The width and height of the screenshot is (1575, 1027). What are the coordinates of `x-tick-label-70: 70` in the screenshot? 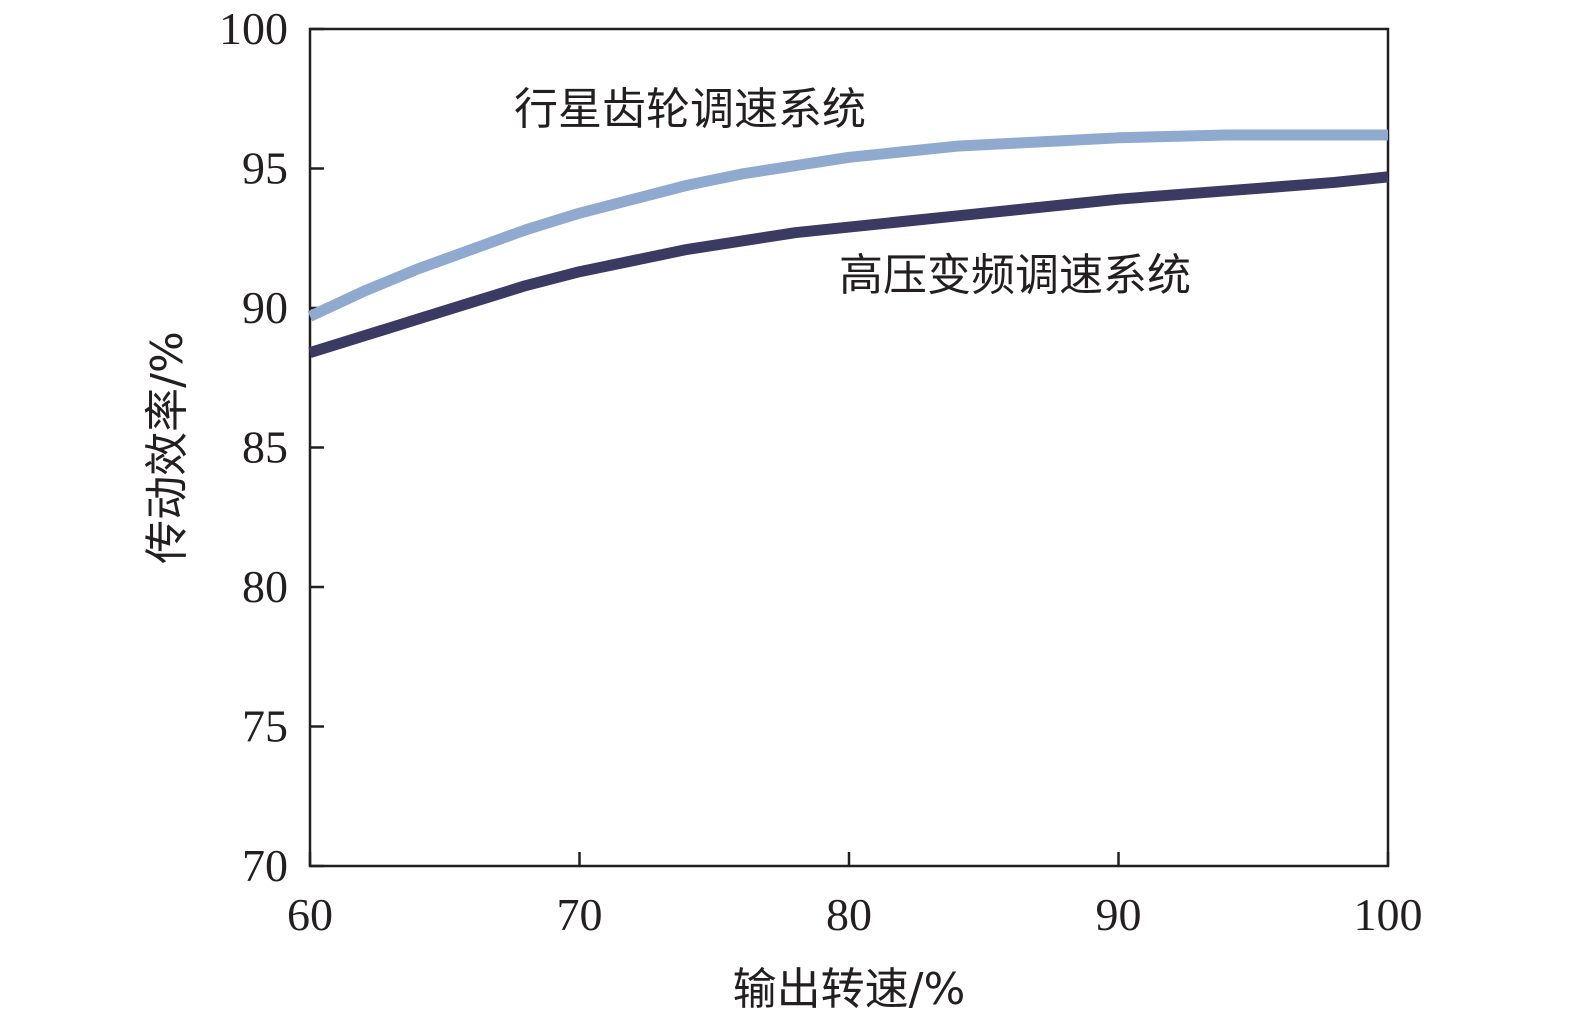 It's located at (580, 914).